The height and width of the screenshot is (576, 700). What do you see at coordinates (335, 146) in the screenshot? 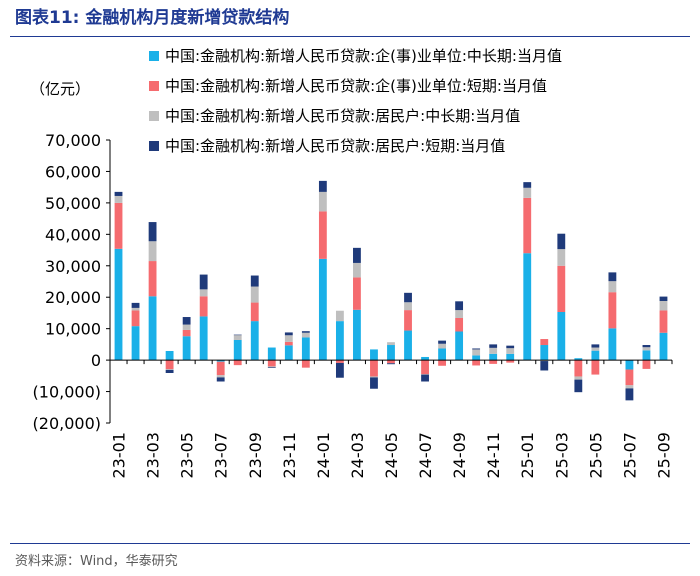
I see `legend-label-hh-short: 中国:金融机构:新增人民币贷款:居民户:短期:当月值` at bounding box center [335, 146].